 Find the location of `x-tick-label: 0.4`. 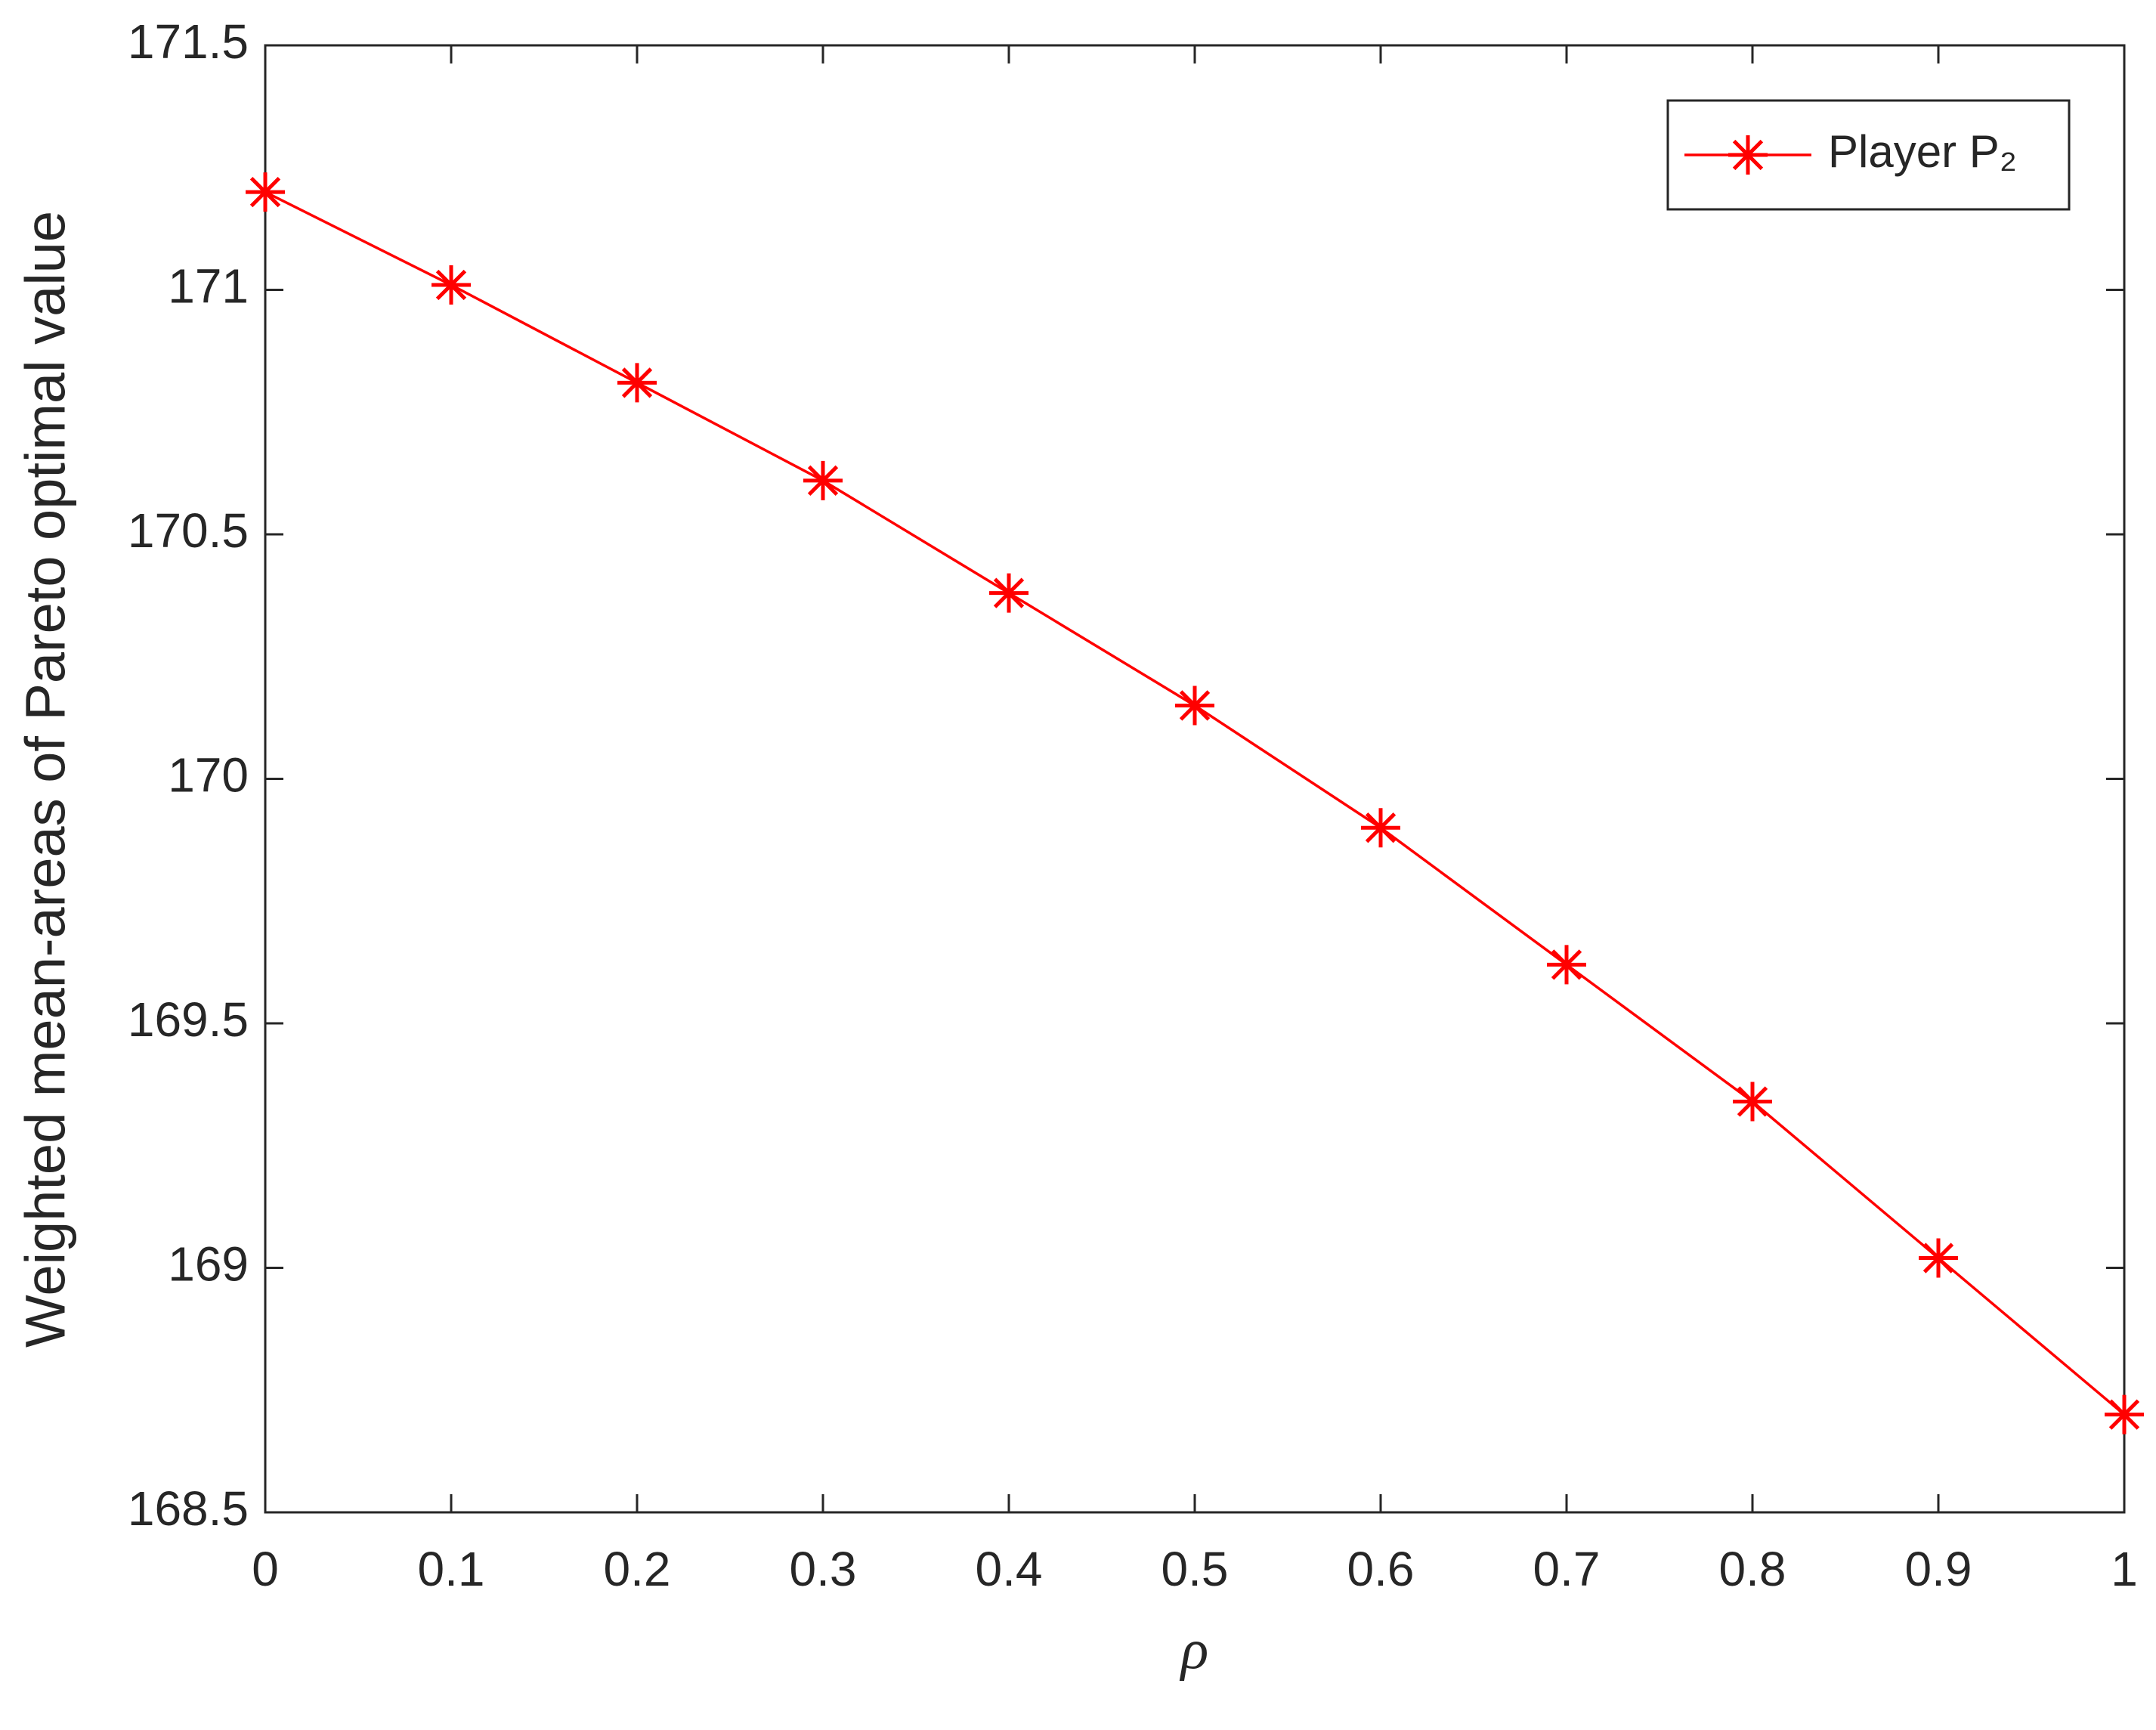

x-tick-label: 0.4 is located at coordinates (1009, 1569).